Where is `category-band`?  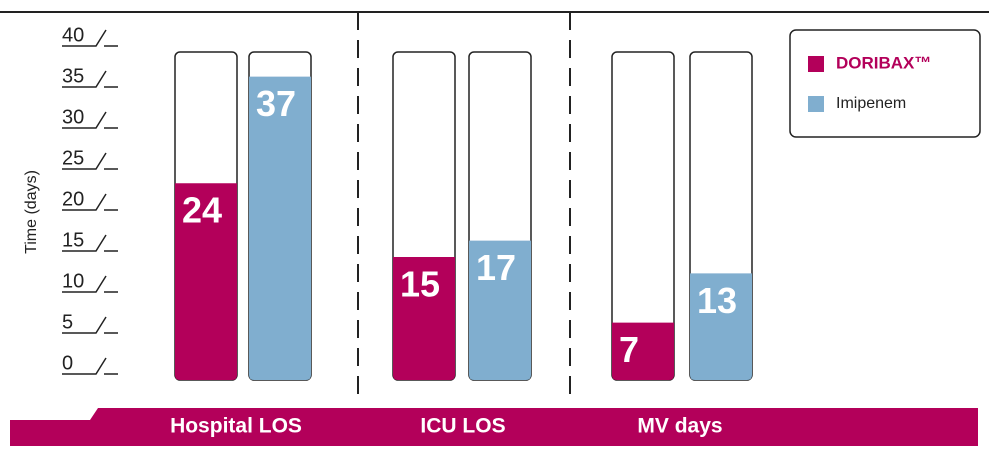
category-band is located at coordinates (494, 427).